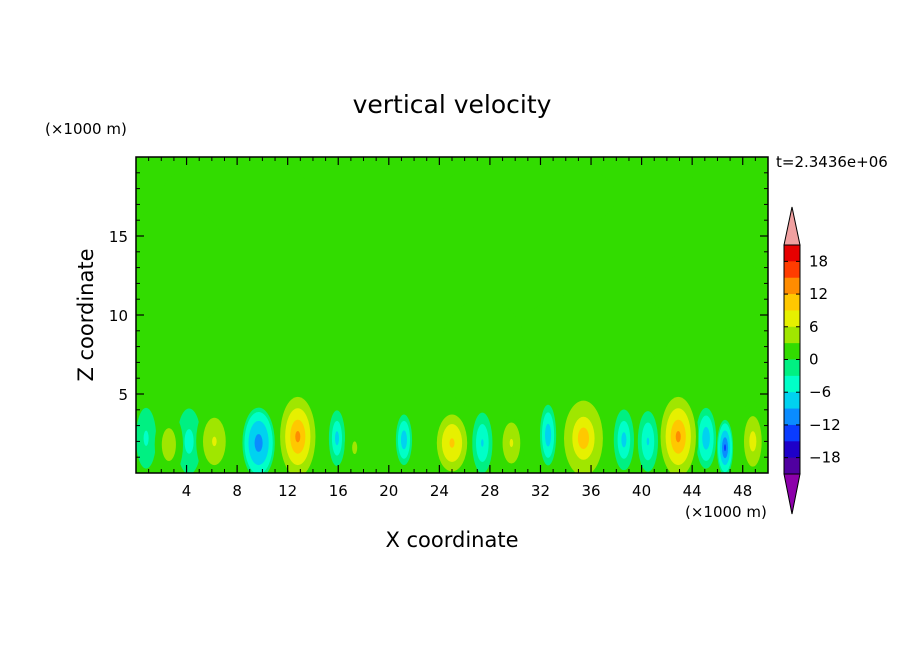 The height and width of the screenshot is (654, 904). I want to click on colorbar-tick-label: 6, so click(814, 327).